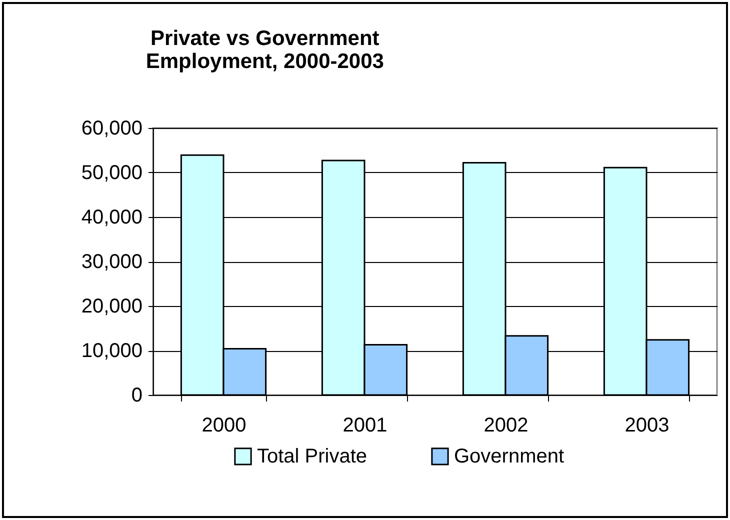  I want to click on y-tick-label: 40,000, so click(111, 217).